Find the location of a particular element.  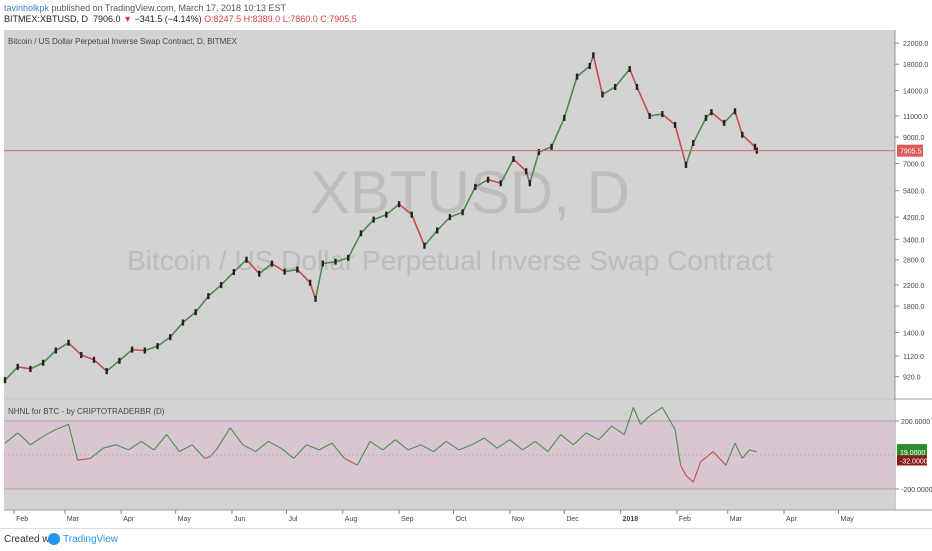

indicator-tick-label: 200.0000 is located at coordinates (915, 422).